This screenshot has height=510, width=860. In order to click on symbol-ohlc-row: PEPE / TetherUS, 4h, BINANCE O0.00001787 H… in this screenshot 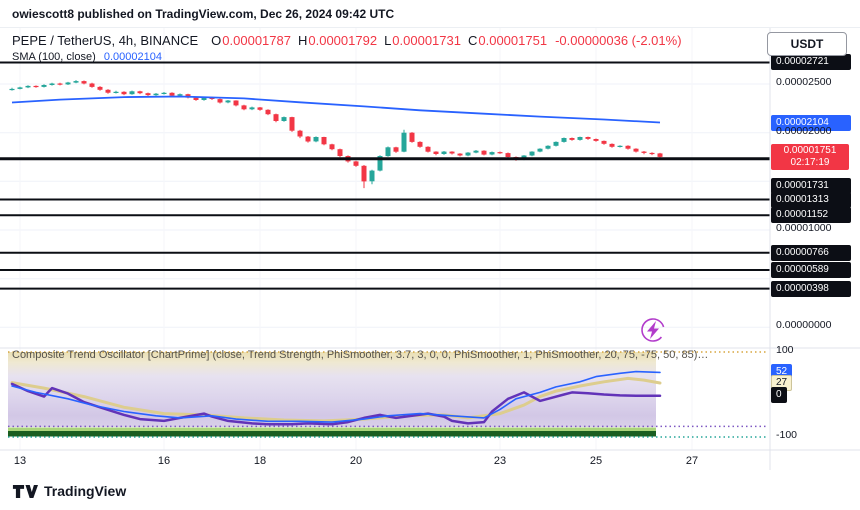, I will do `click(347, 40)`.